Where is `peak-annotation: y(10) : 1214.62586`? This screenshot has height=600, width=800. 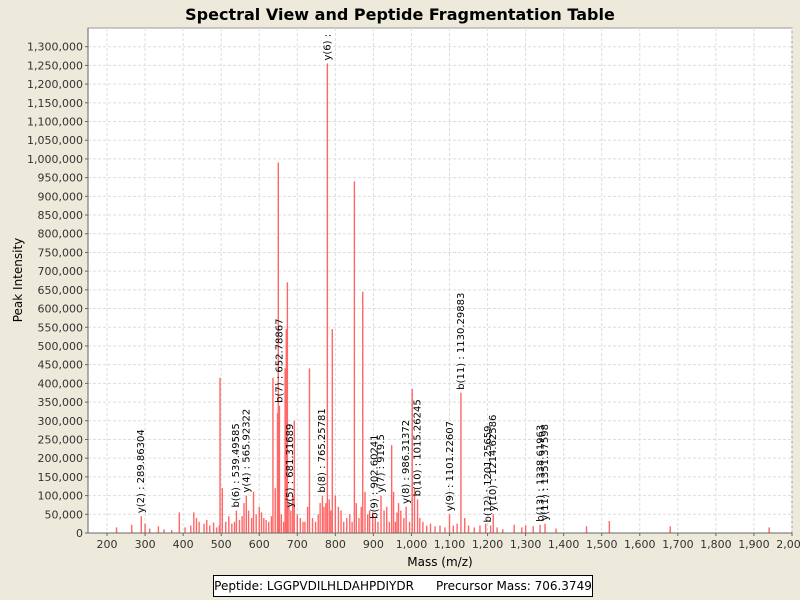 peak-annotation: y(10) : 1214.62586 is located at coordinates (493, 463).